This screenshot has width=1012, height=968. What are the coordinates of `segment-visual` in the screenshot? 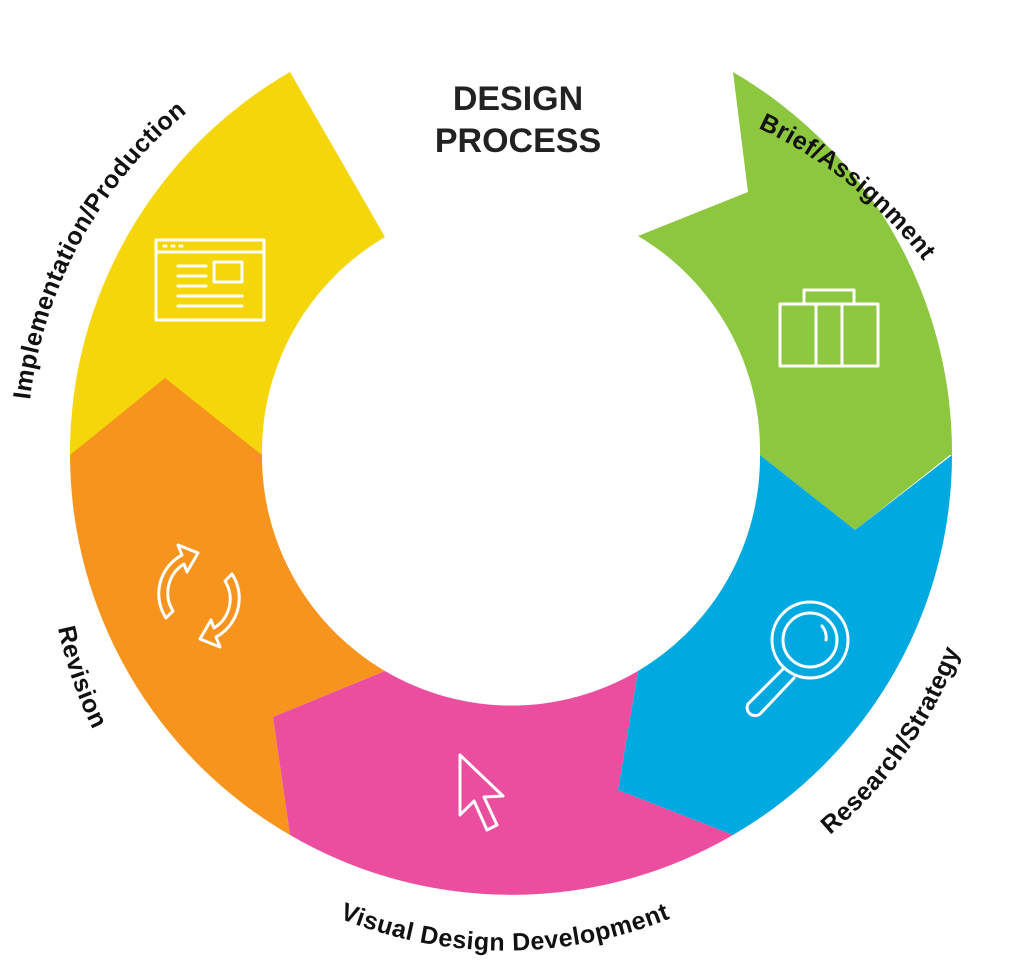 It's located at (503, 783).